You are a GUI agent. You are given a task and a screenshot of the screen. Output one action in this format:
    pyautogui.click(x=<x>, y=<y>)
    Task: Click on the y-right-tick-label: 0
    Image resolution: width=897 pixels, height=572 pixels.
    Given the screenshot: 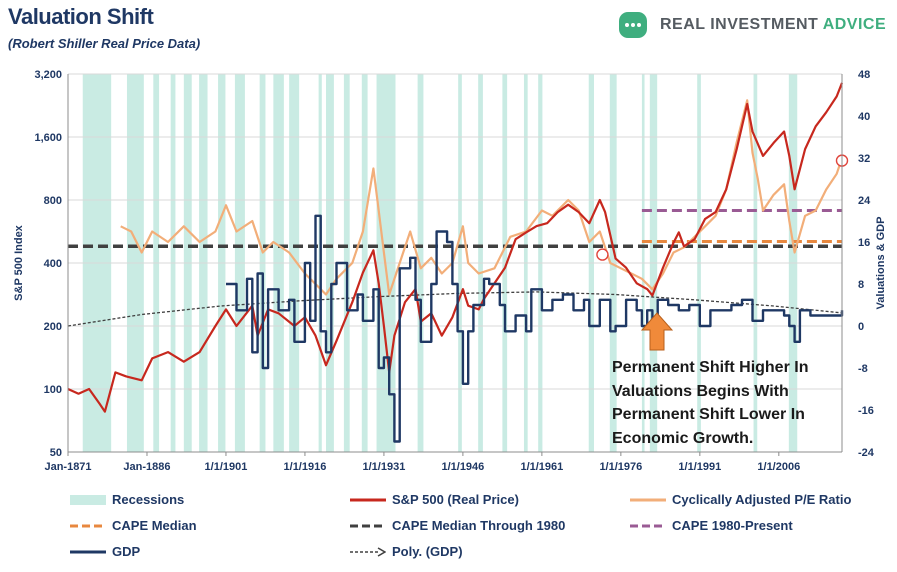 What is the action you would take?
    pyautogui.click(x=861, y=327)
    